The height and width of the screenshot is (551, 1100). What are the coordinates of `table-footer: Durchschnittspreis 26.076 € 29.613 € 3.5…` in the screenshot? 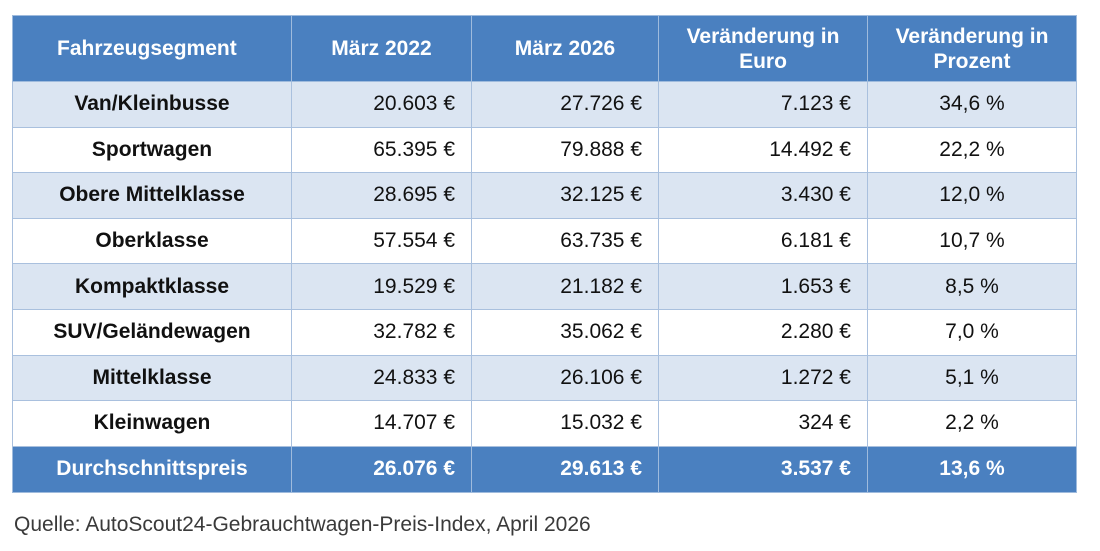 It's located at (544, 469).